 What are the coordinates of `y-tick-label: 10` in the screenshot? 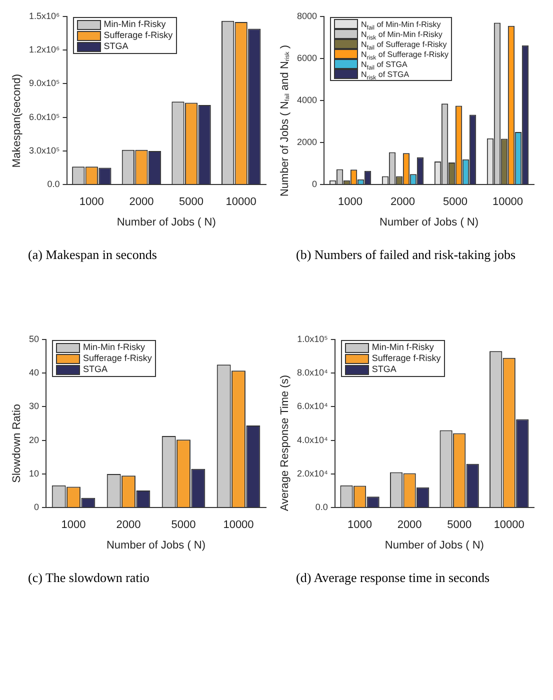 It's located at (34, 473).